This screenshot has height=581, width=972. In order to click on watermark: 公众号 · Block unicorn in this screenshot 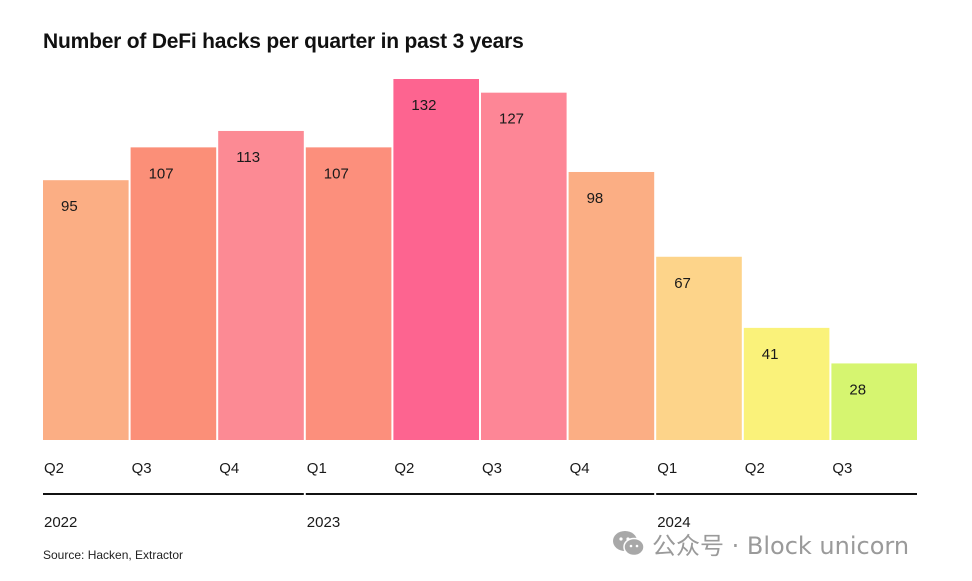, I will do `click(760, 543)`.